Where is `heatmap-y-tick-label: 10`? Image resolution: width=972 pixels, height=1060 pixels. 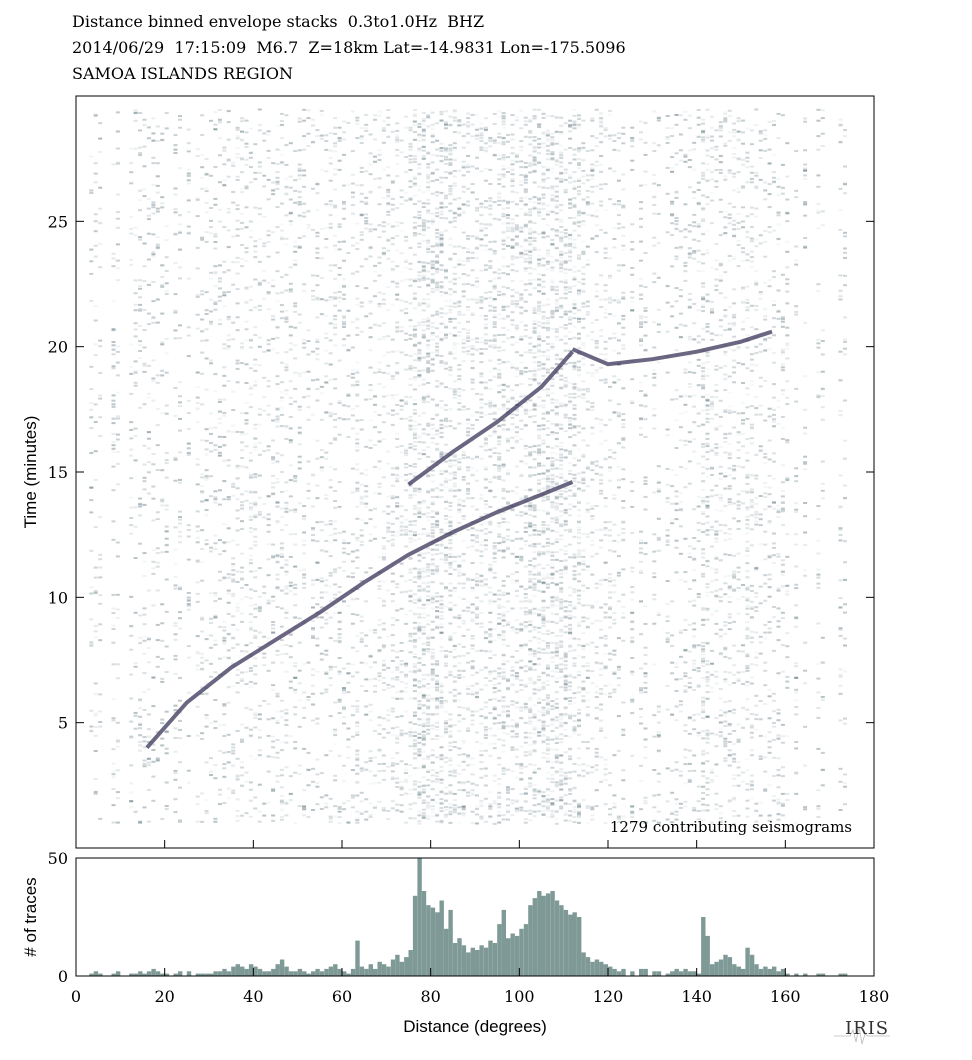
heatmap-y-tick-label: 10 is located at coordinates (58, 597).